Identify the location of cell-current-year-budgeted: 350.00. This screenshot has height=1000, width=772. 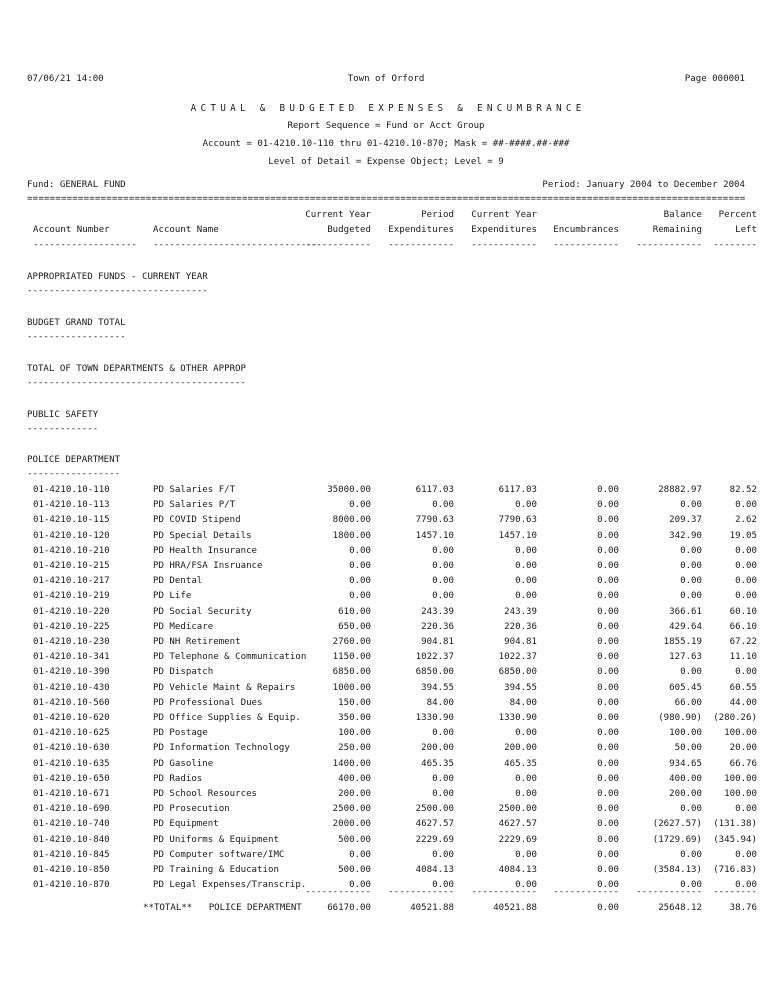
(354, 718).